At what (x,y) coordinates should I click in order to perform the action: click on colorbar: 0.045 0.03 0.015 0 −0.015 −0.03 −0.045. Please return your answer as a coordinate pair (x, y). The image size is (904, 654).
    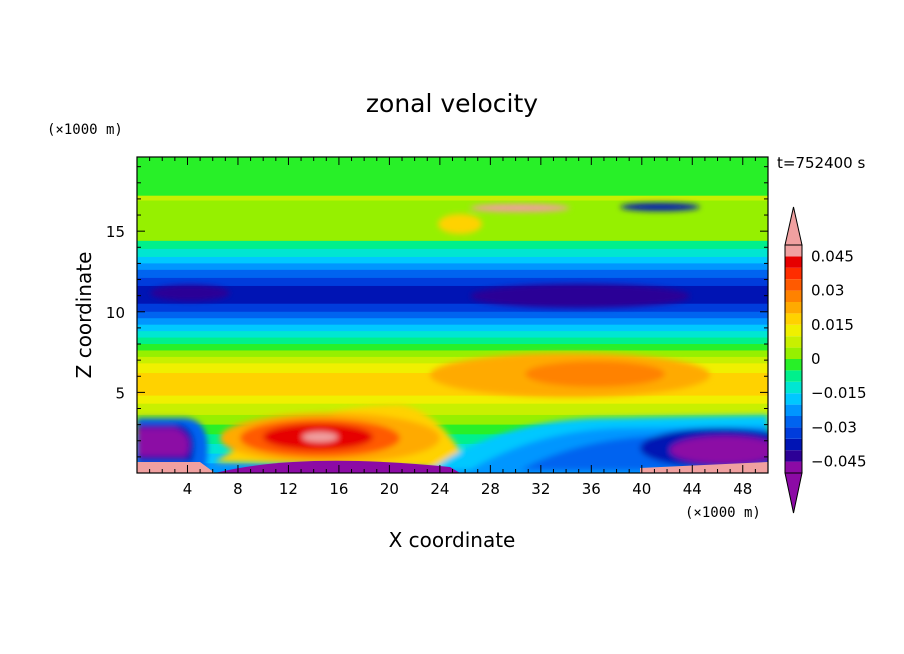
    Looking at the image, I should click on (825, 360).